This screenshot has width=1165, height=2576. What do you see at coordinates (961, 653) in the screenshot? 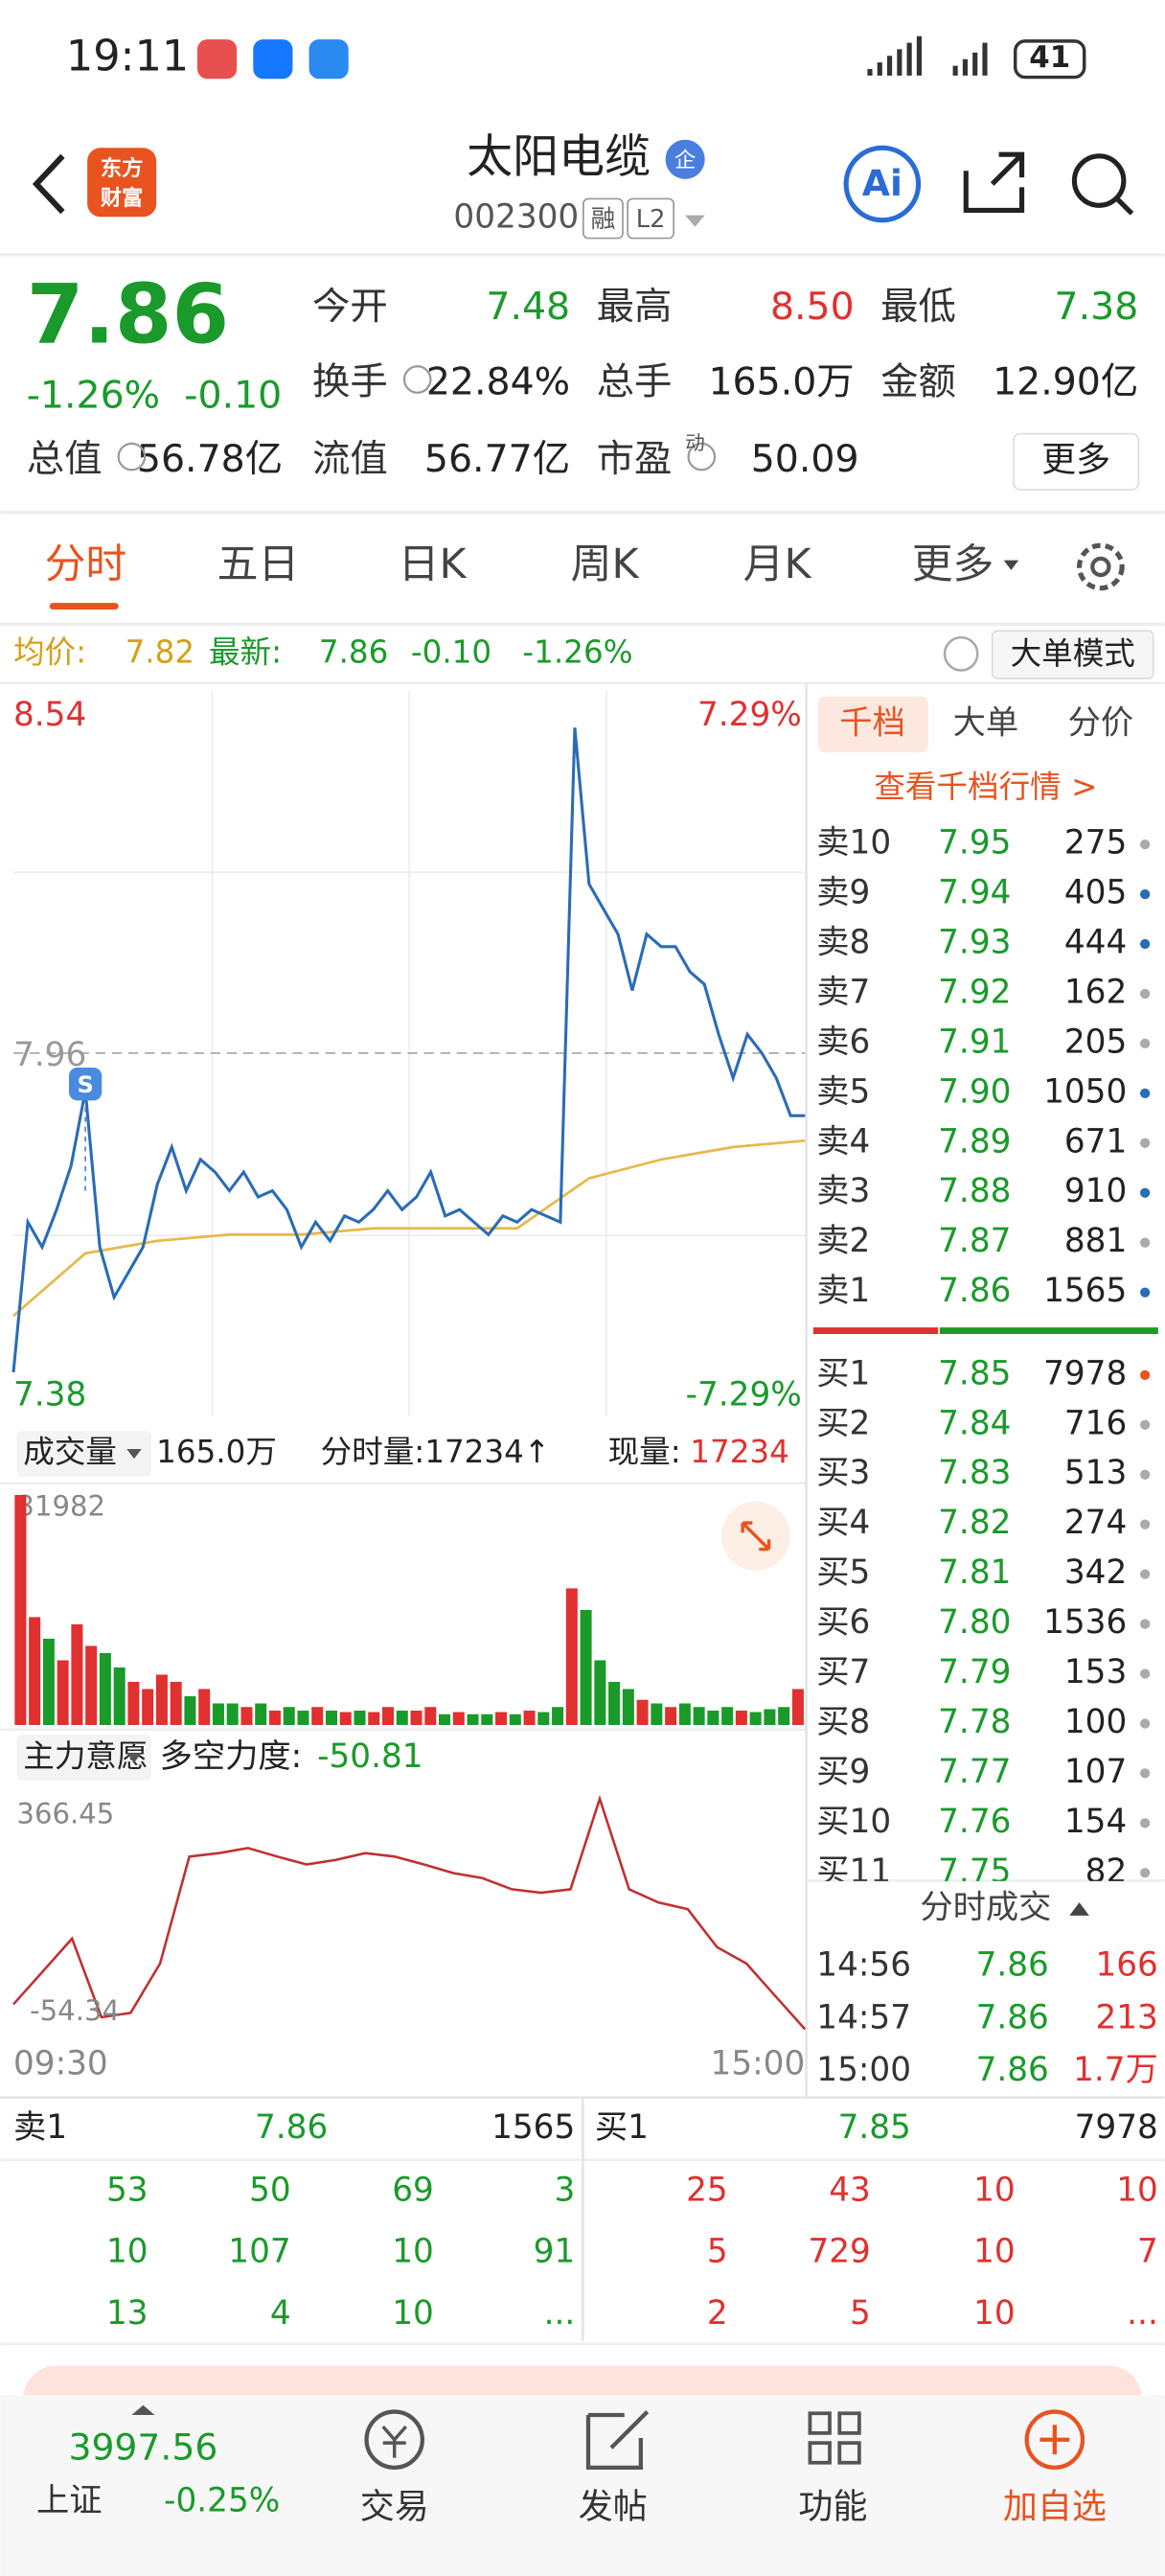
I see `help-icon` at bounding box center [961, 653].